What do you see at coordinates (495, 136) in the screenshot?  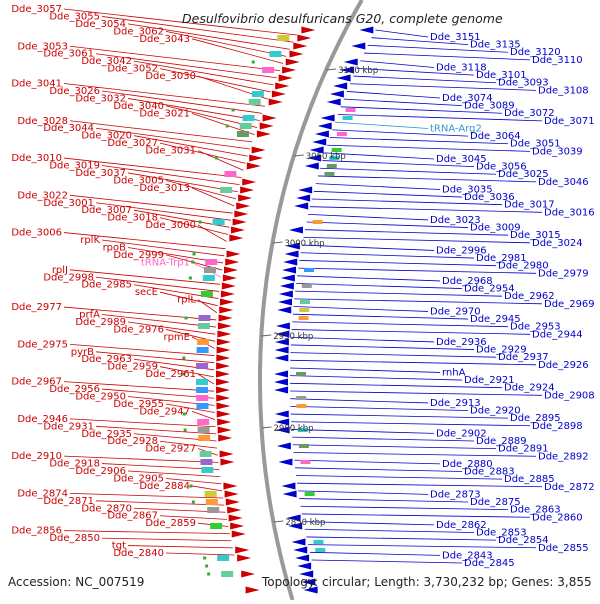 I see `gene-label-right: Dde_3064` at bounding box center [495, 136].